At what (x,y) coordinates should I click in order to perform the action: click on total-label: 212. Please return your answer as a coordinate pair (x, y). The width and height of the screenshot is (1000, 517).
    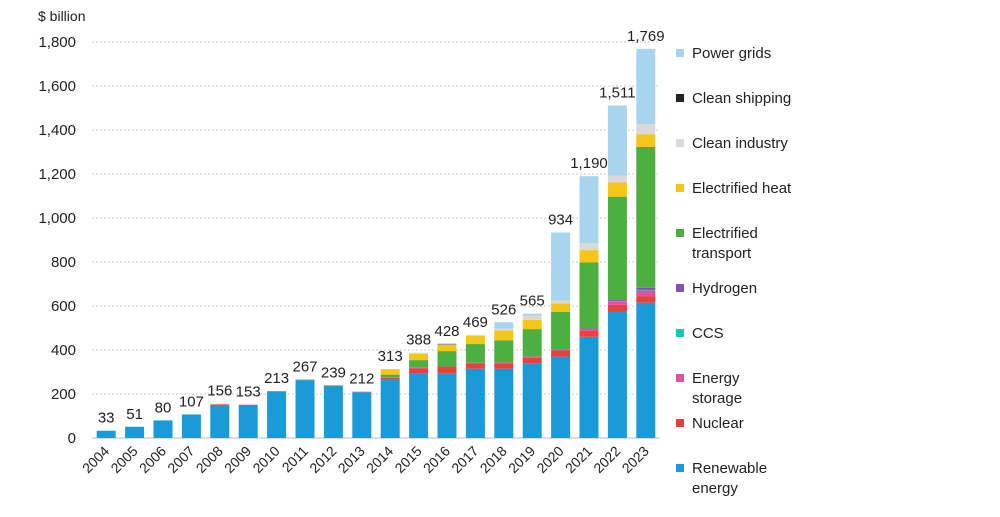
    Looking at the image, I should click on (361, 378).